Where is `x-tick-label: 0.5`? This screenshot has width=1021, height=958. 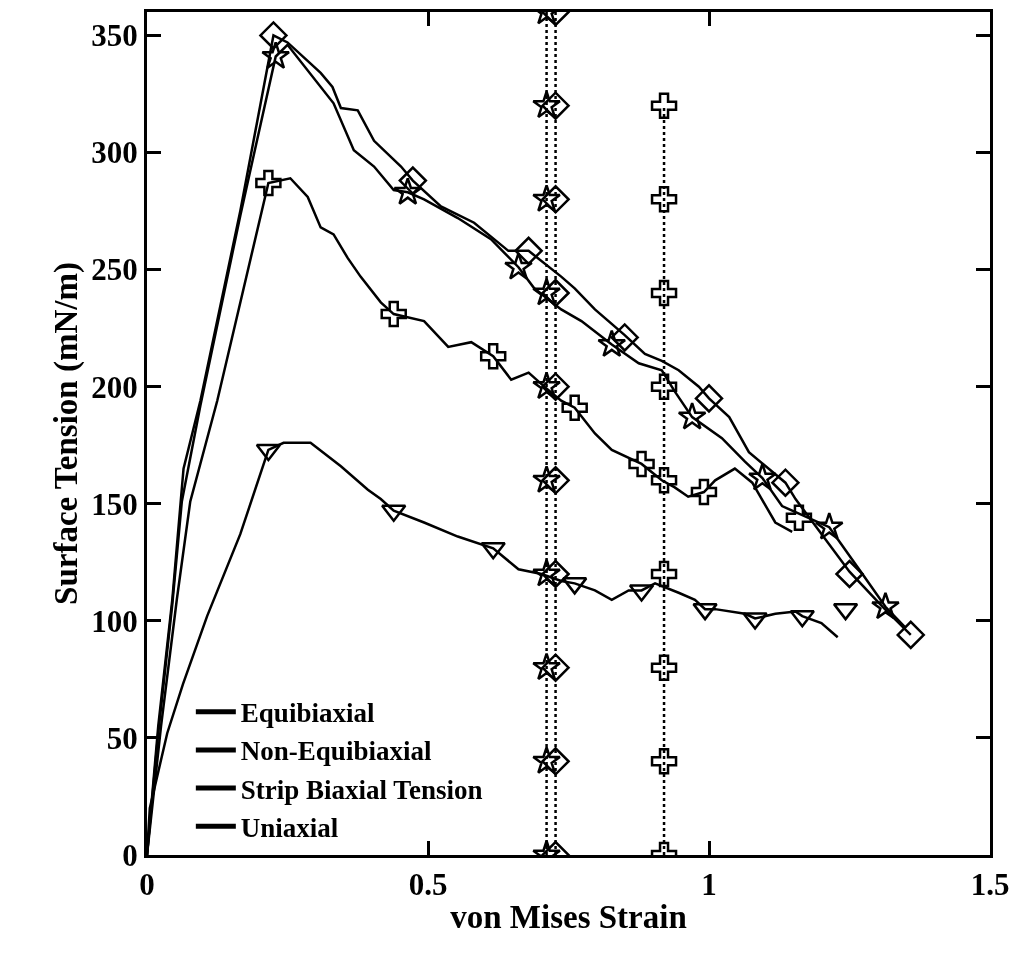
x-tick-label: 0.5 is located at coordinates (428, 885).